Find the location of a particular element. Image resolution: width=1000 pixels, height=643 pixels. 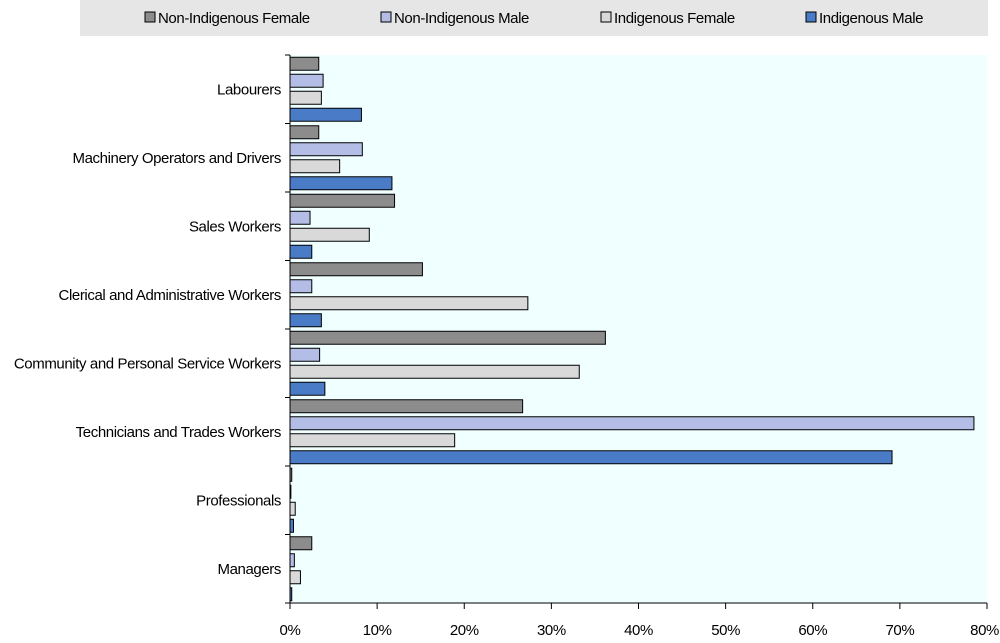

x-tick-label: 70% is located at coordinates (899, 630).